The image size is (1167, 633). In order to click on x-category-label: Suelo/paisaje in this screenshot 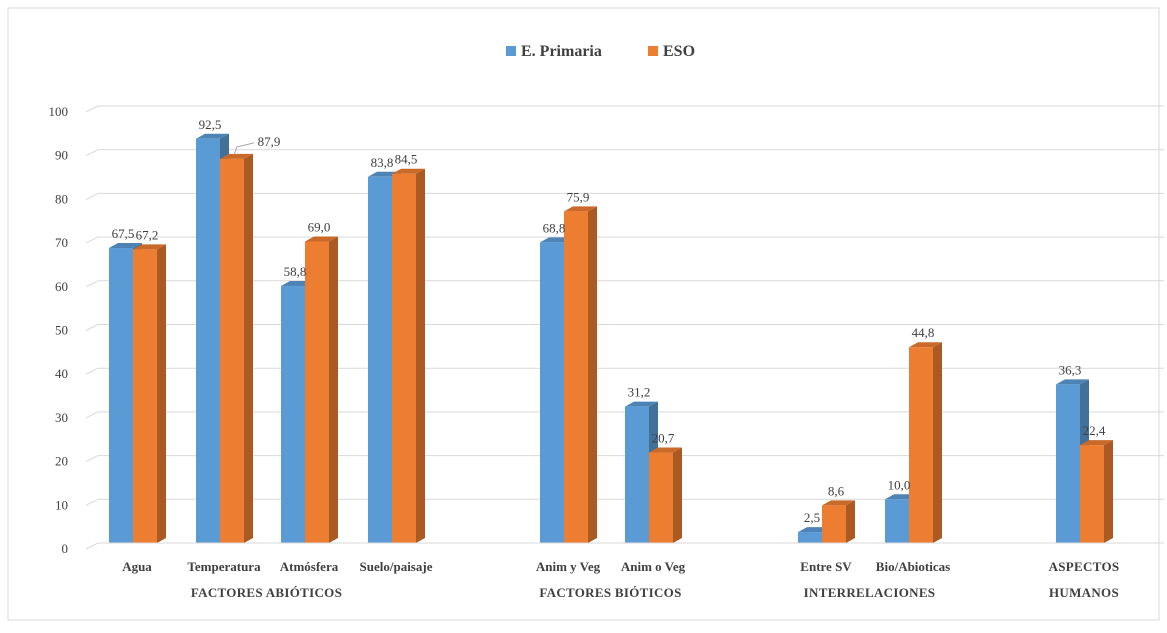, I will do `click(396, 566)`.